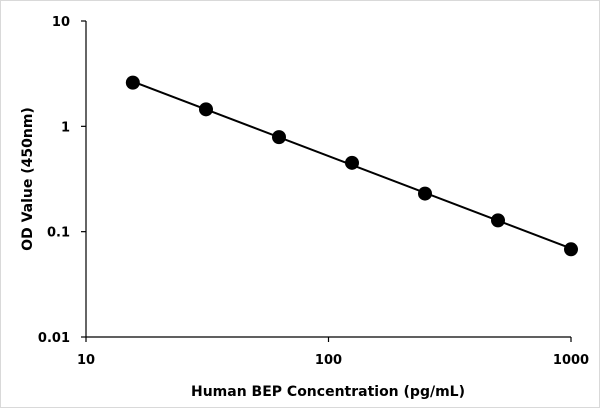  I want to click on y-tick-label: 10, so click(61, 22).